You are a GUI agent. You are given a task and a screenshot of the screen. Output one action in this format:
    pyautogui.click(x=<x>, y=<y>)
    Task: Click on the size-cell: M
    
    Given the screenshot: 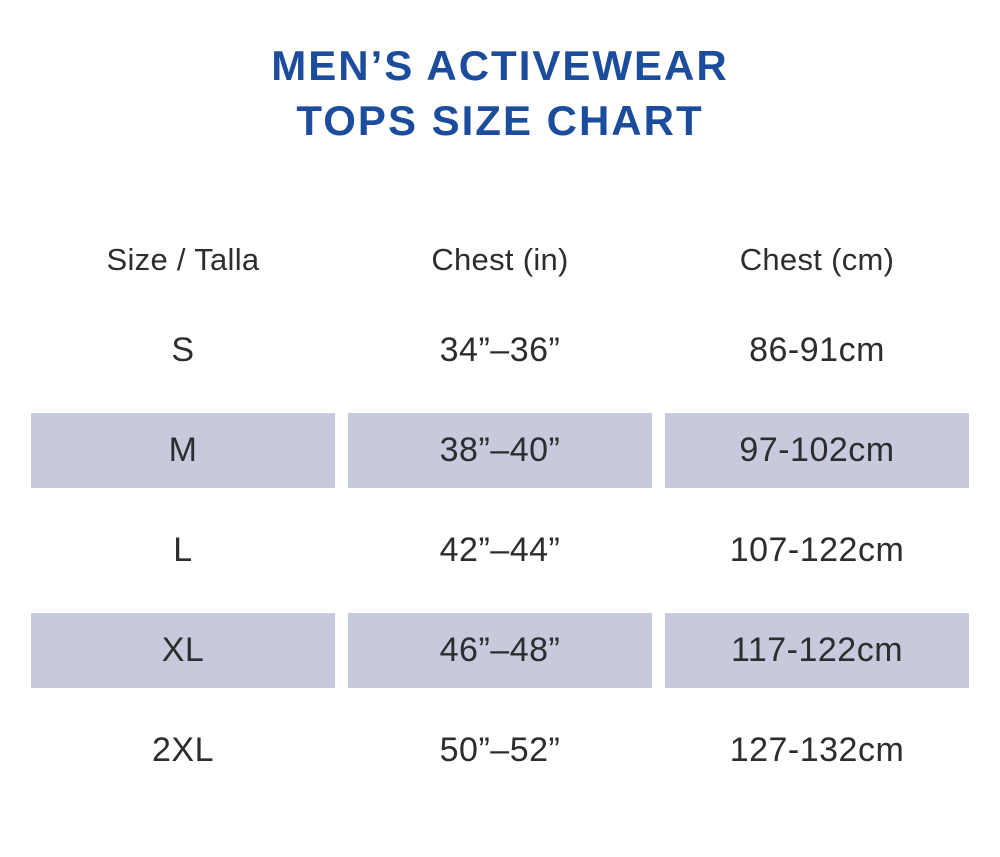 What is the action you would take?
    pyautogui.click(x=183, y=450)
    